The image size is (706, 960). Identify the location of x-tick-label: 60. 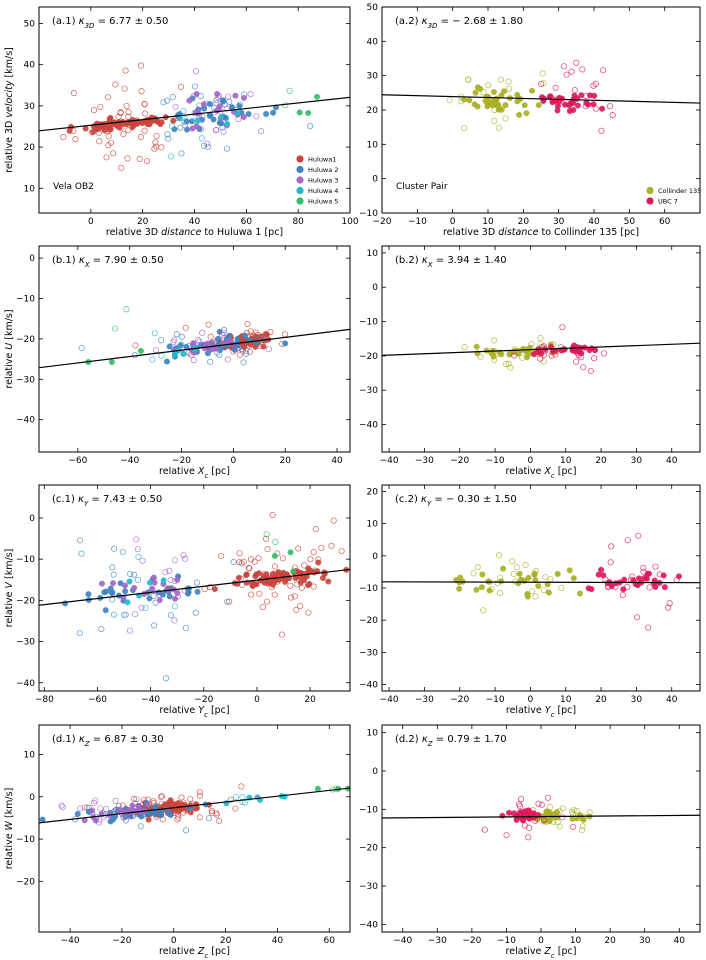
(247, 222).